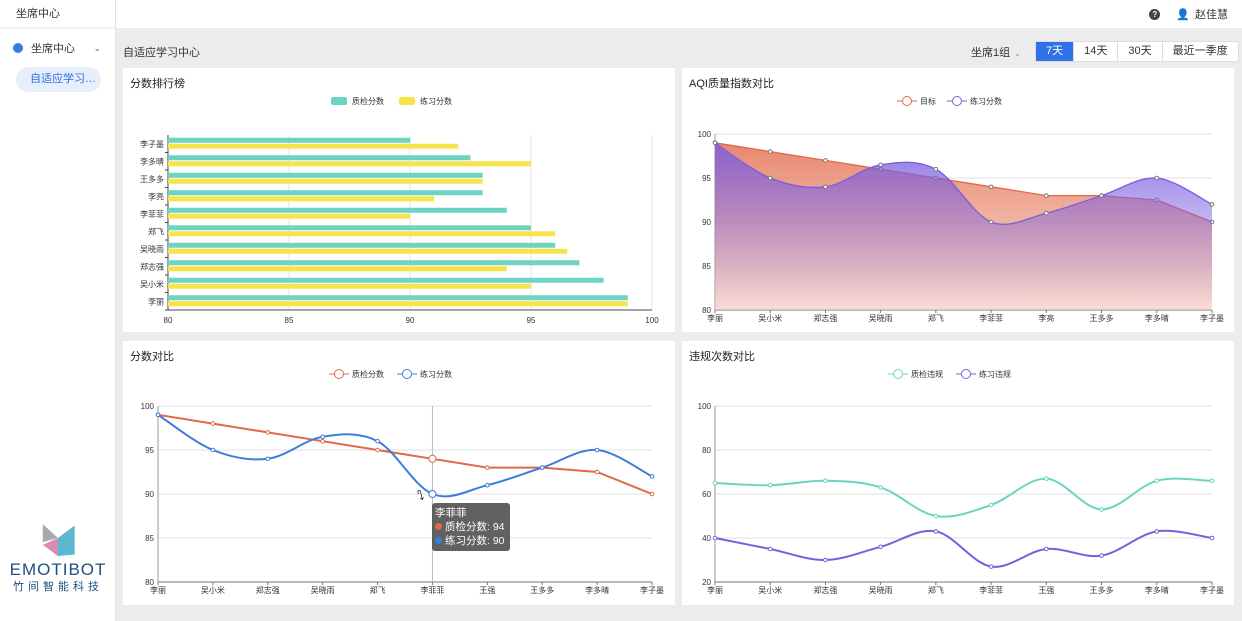  I want to click on legend-label: 目标, so click(928, 101).